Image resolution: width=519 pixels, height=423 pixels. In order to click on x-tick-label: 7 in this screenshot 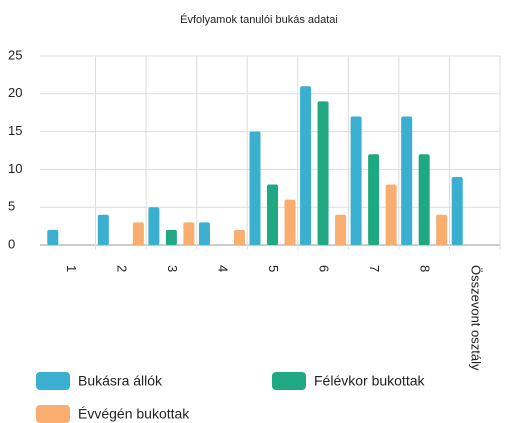, I will do `click(374, 268)`.